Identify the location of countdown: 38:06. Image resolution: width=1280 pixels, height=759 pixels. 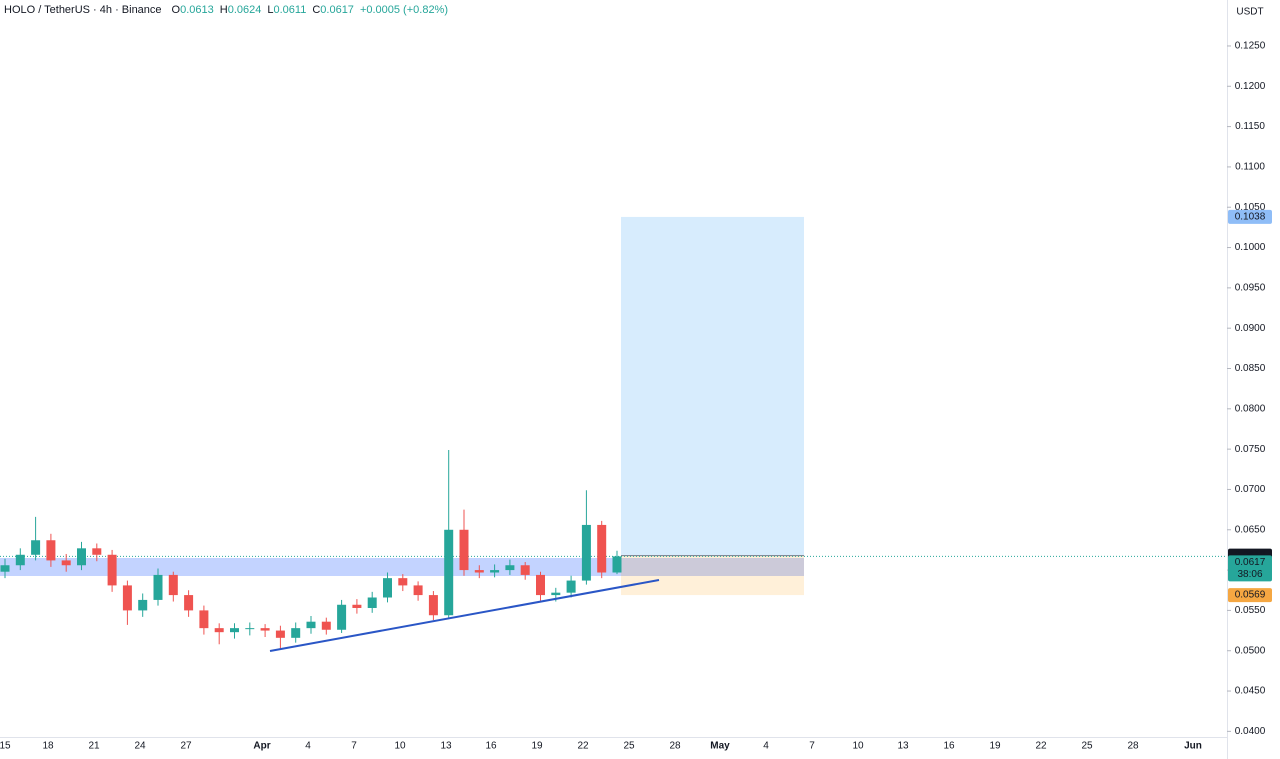
(1249, 574).